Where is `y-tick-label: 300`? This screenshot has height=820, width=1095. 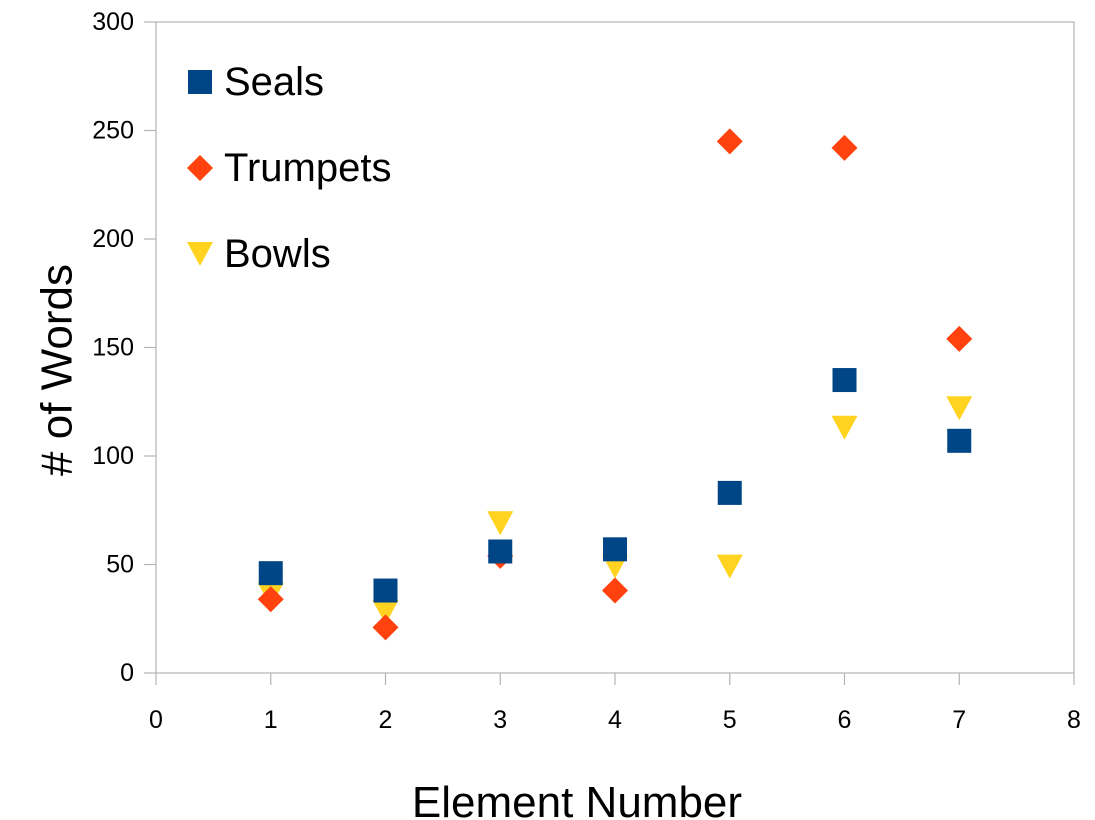
y-tick-label: 300 is located at coordinates (113, 22).